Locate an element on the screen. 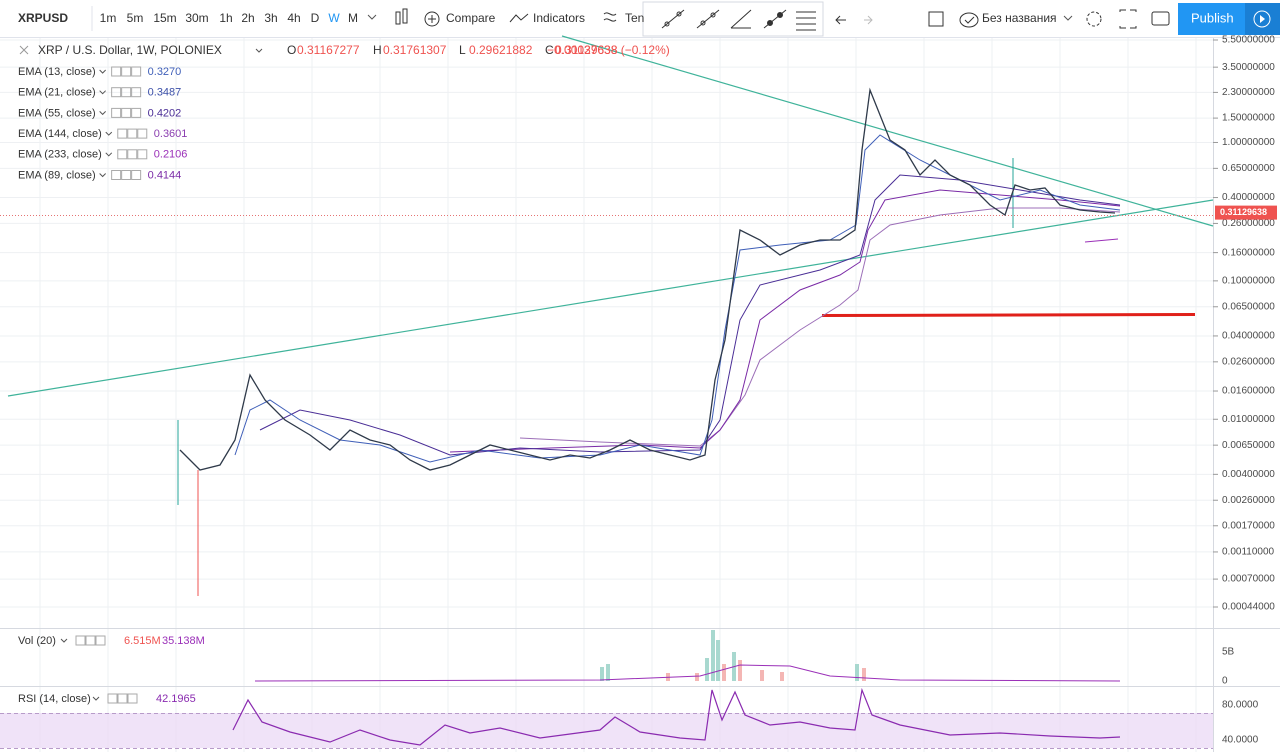  volume-tick-label: 5B is located at coordinates (1228, 652).